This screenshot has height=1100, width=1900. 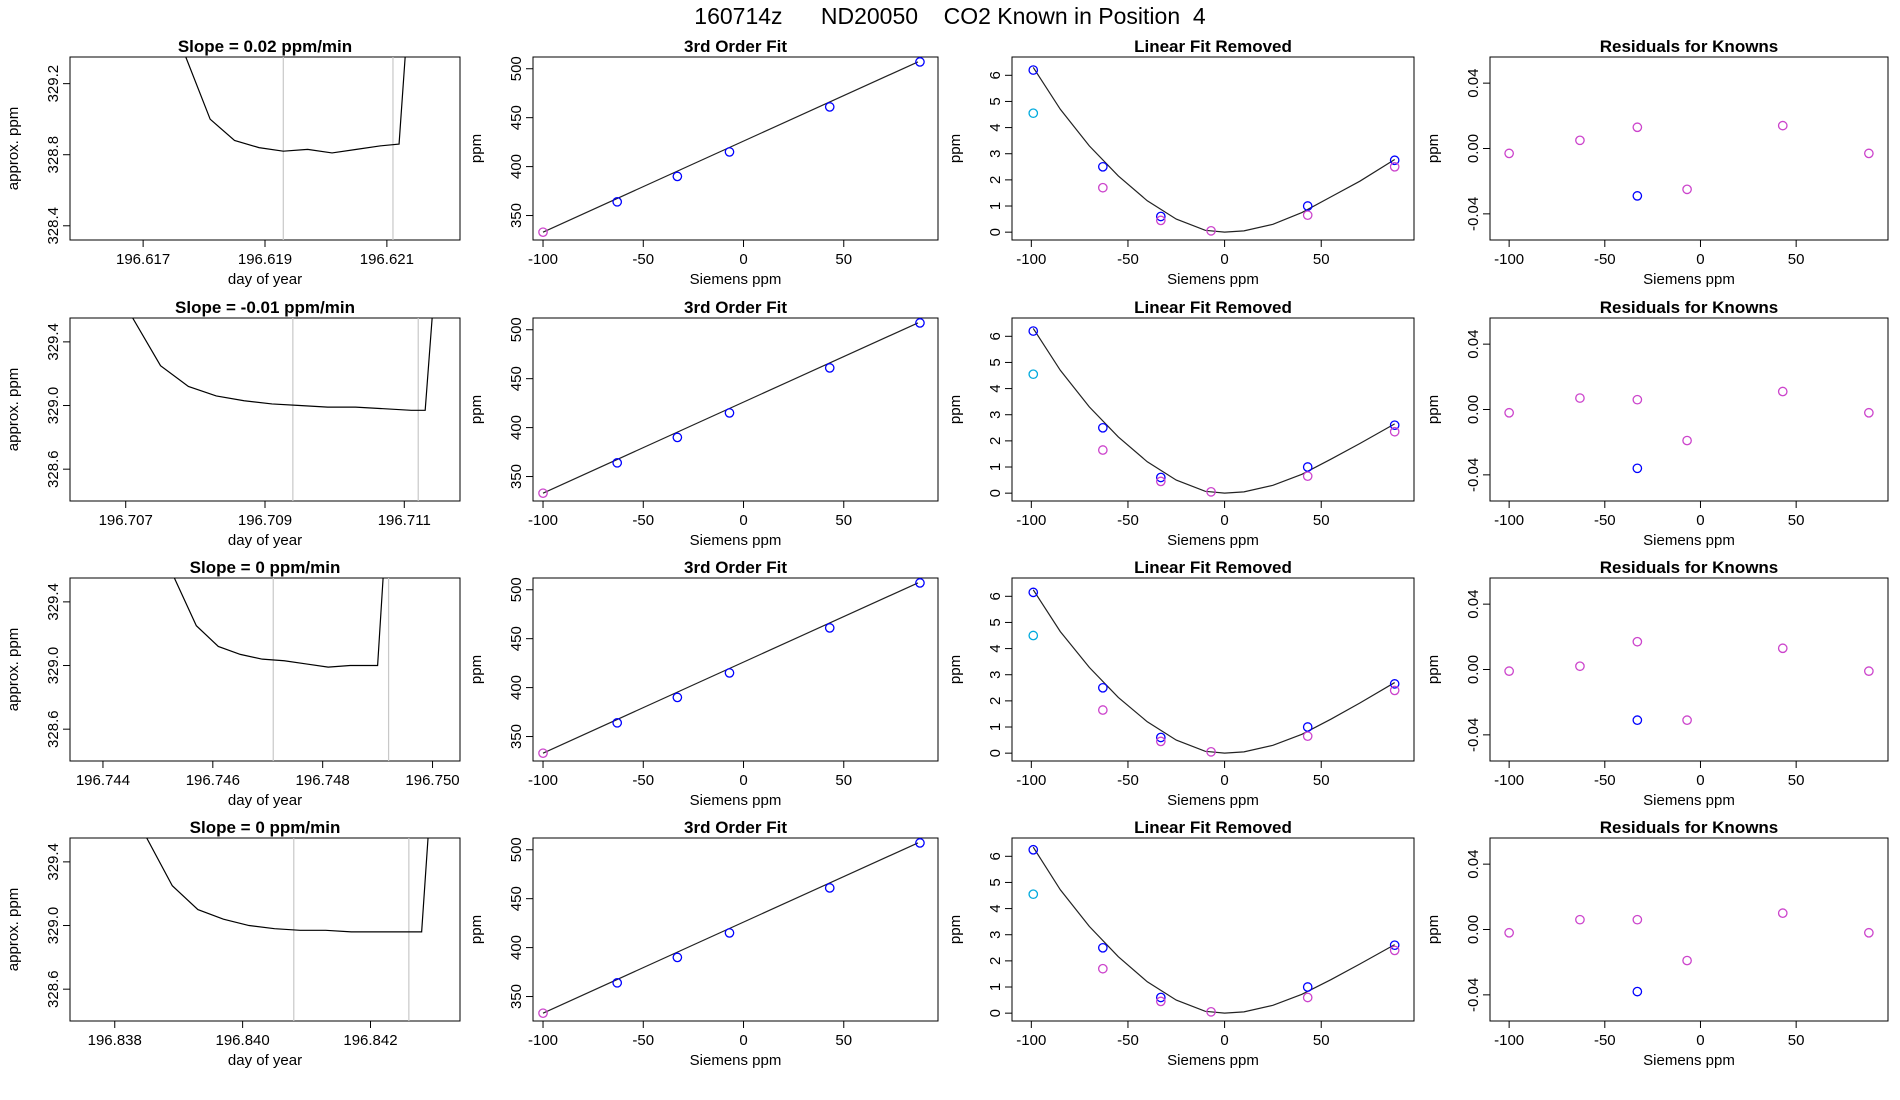 What do you see at coordinates (370, 1040) in the screenshot?
I see `x-tick-label: 196.842` at bounding box center [370, 1040].